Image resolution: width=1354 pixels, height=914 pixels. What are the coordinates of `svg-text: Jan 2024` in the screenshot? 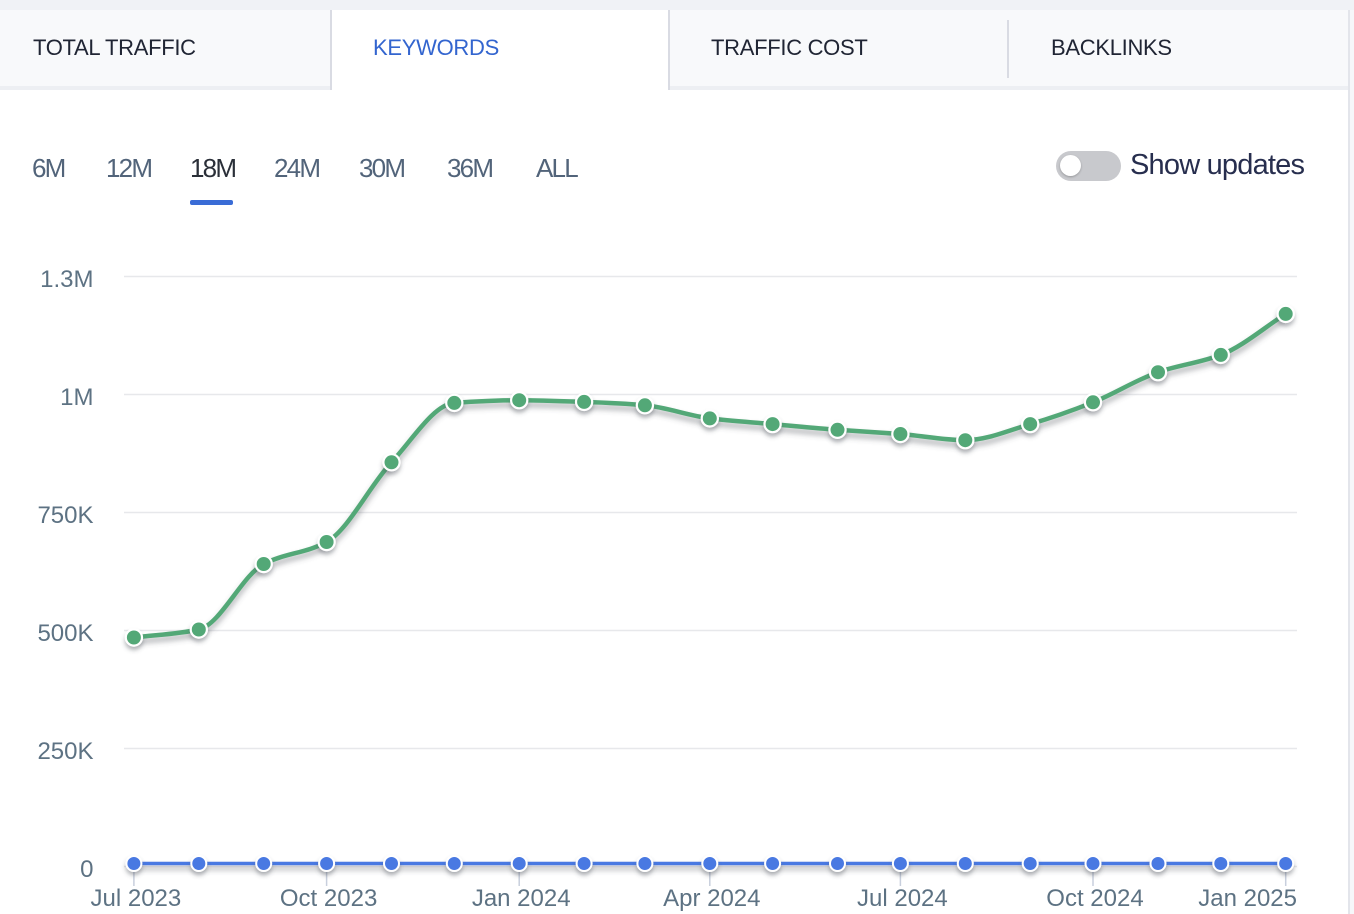 It's located at (521, 898).